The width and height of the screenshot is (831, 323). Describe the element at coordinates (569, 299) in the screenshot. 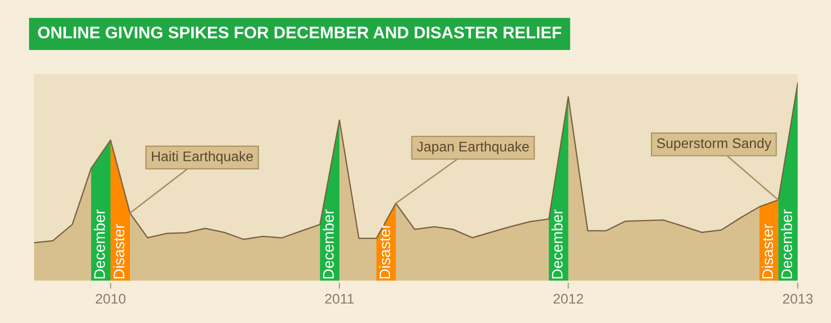

I see `x-tick-label: 2012` at that location.